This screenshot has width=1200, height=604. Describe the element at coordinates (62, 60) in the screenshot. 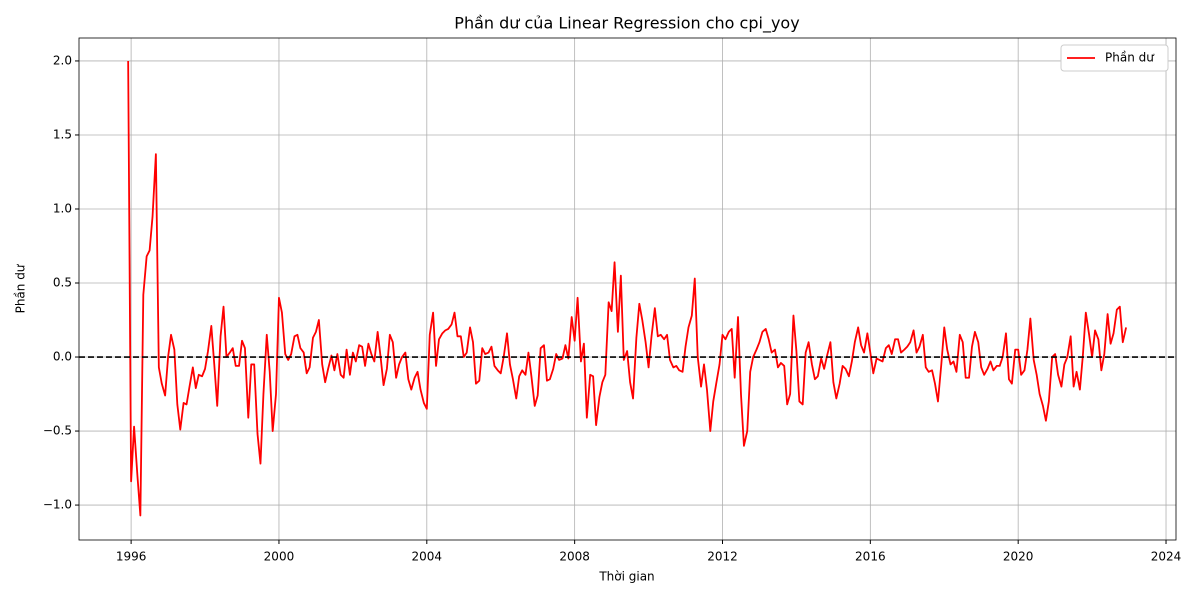

I see `y-tick-label: 2.0` at that location.